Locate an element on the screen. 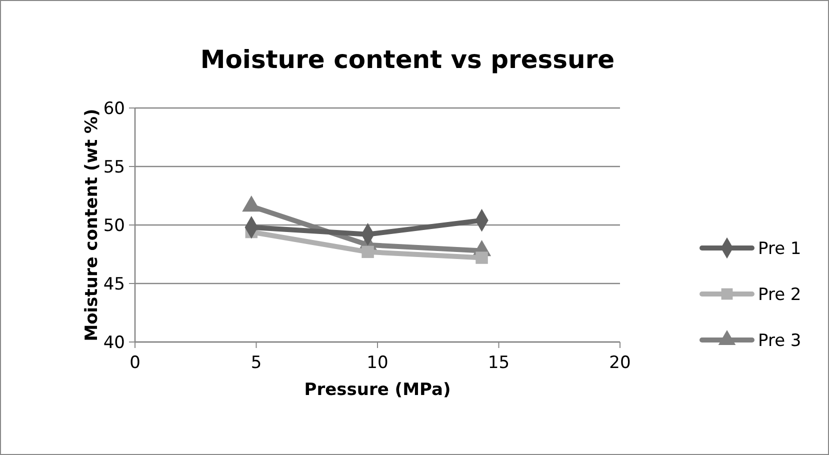 The height and width of the screenshot is (455, 829). y-tick-label: 55 is located at coordinates (114, 167).